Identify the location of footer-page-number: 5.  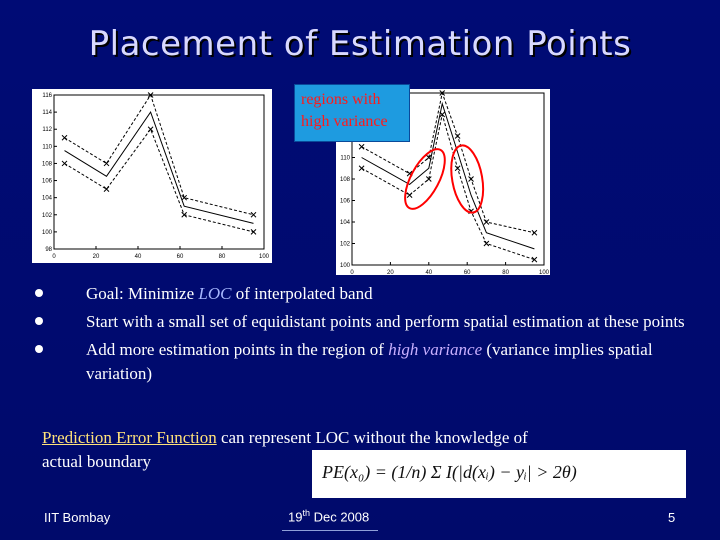
(672, 517).